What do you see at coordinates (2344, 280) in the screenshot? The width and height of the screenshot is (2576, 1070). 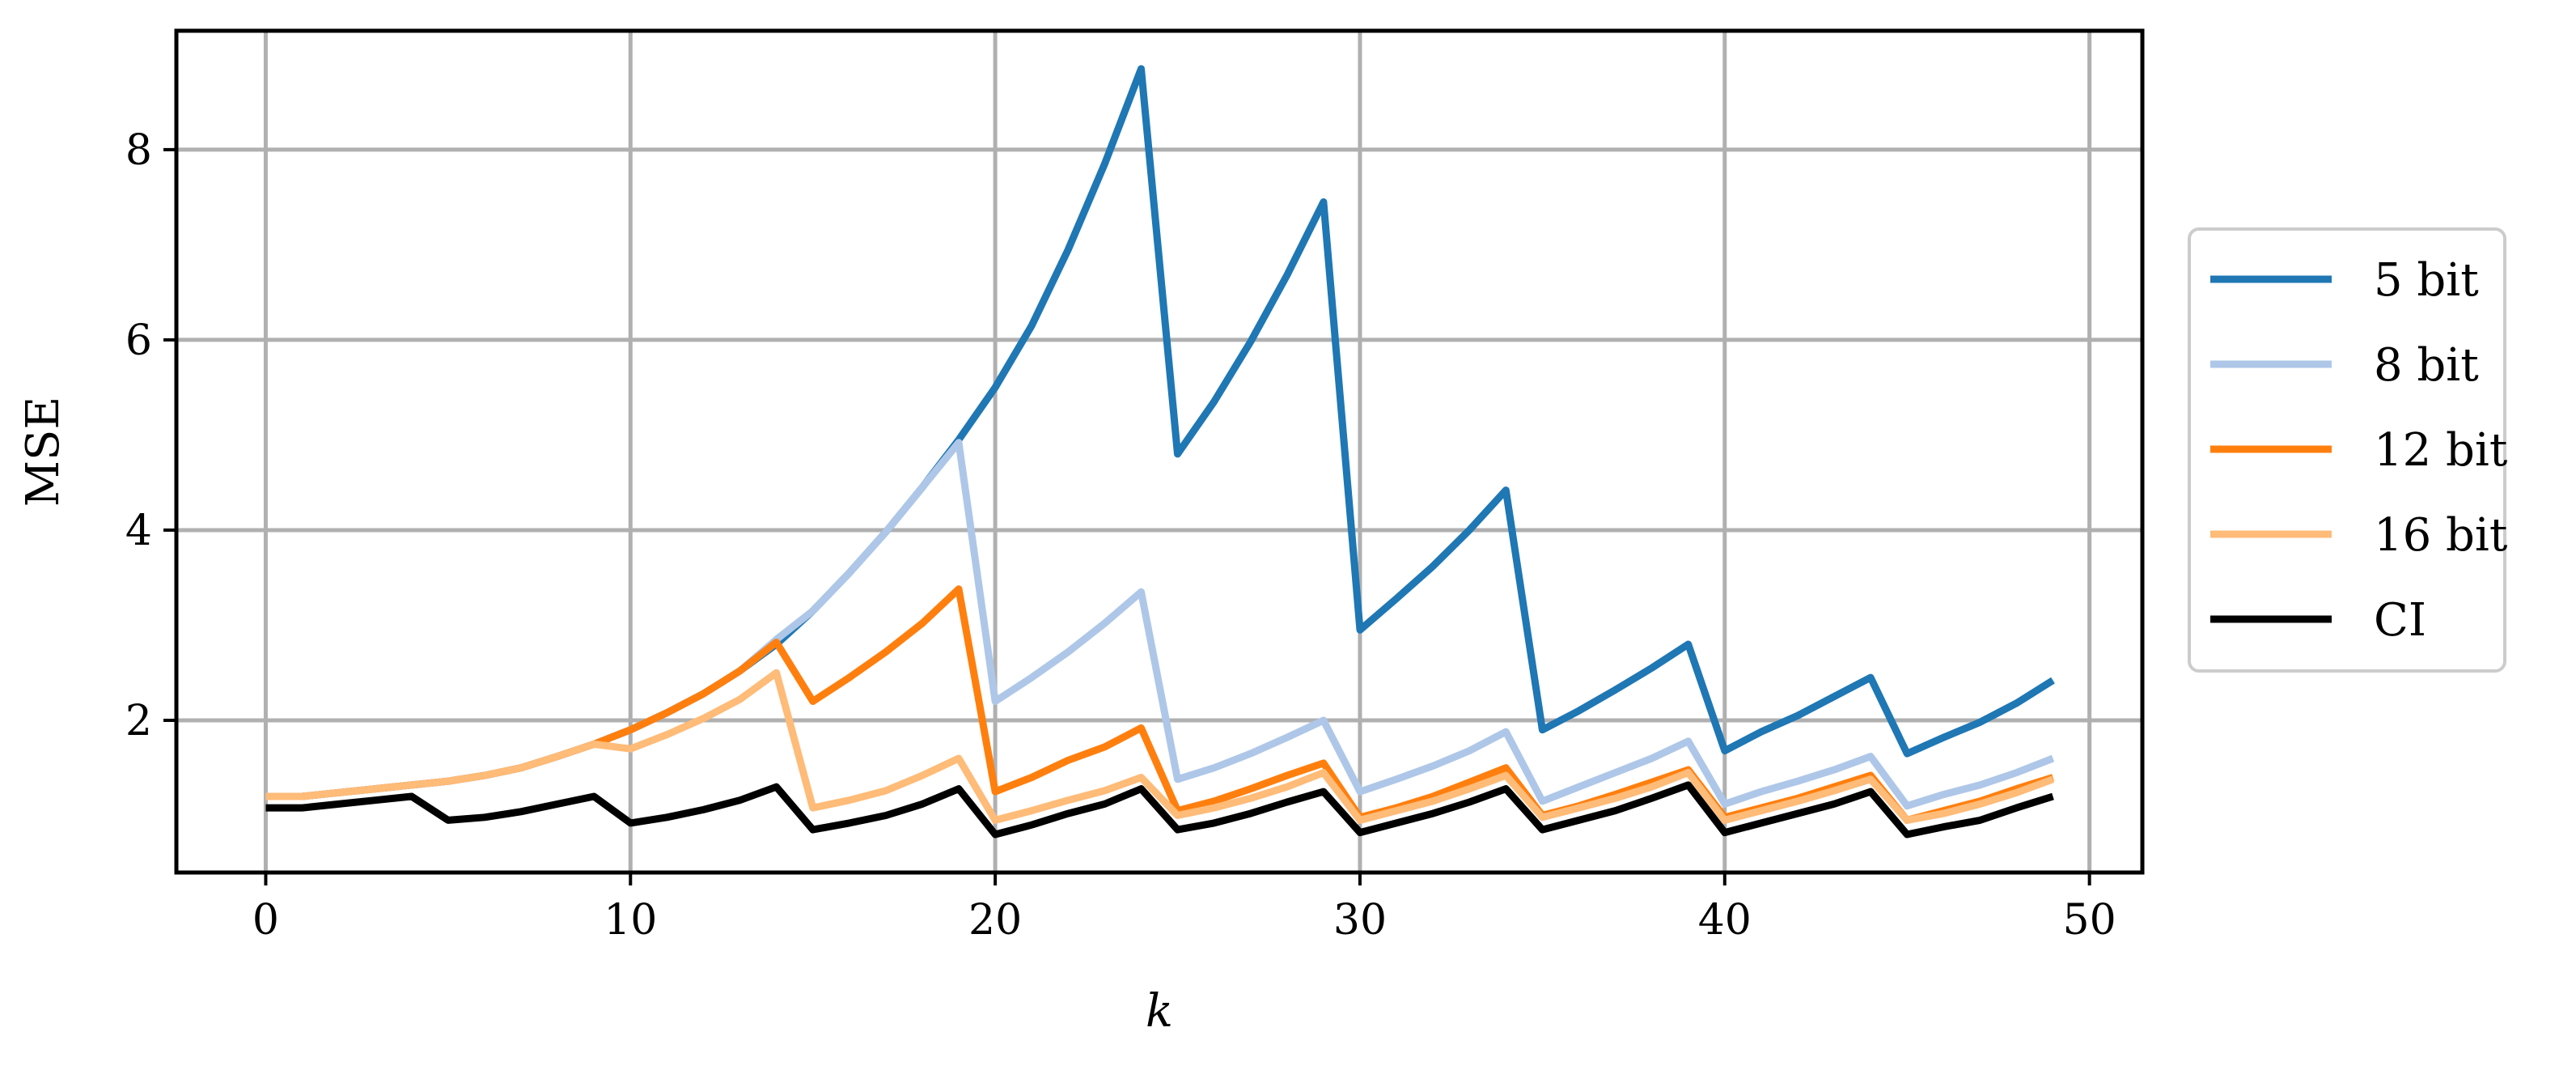 I see `legend-entry: 5 bit` at bounding box center [2344, 280].